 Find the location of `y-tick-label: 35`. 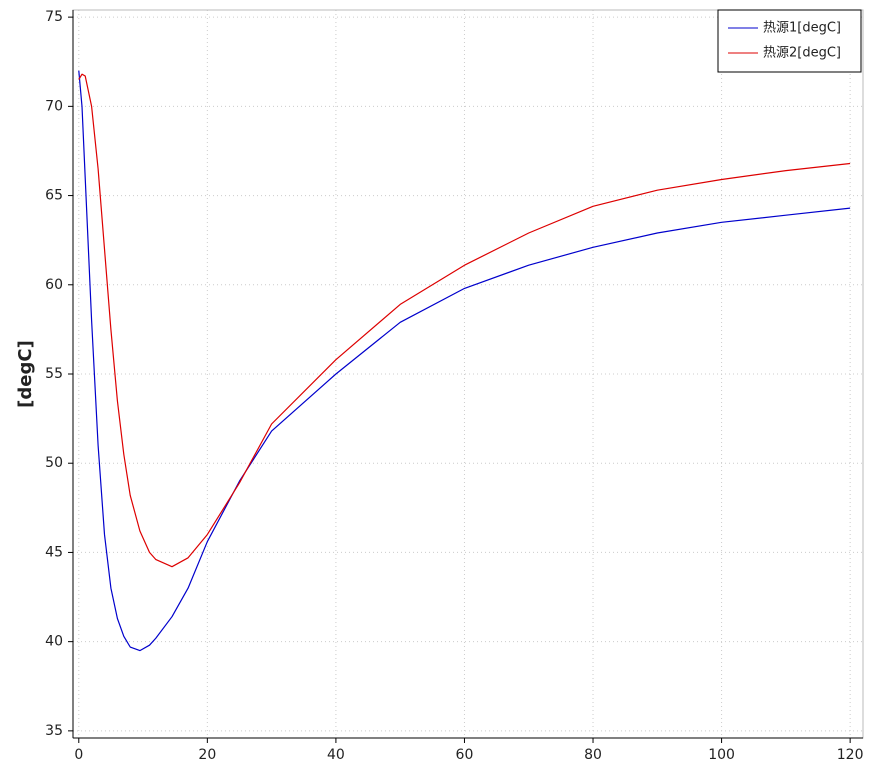

y-tick-label: 35 is located at coordinates (54, 731).